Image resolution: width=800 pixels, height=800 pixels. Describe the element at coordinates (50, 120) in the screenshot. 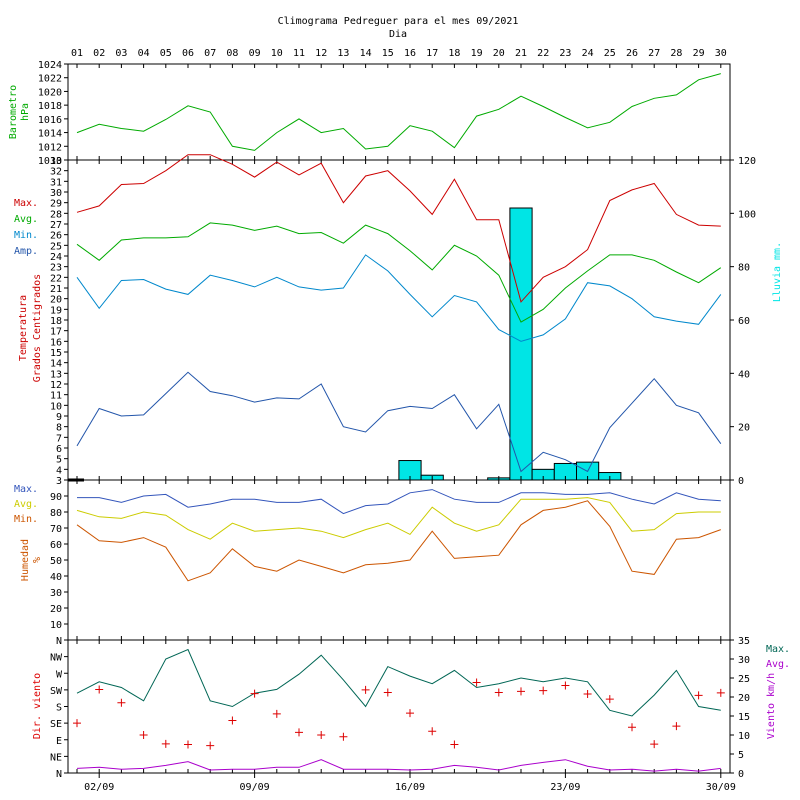

I see `baro-tick-label-1016: 1016` at that location.